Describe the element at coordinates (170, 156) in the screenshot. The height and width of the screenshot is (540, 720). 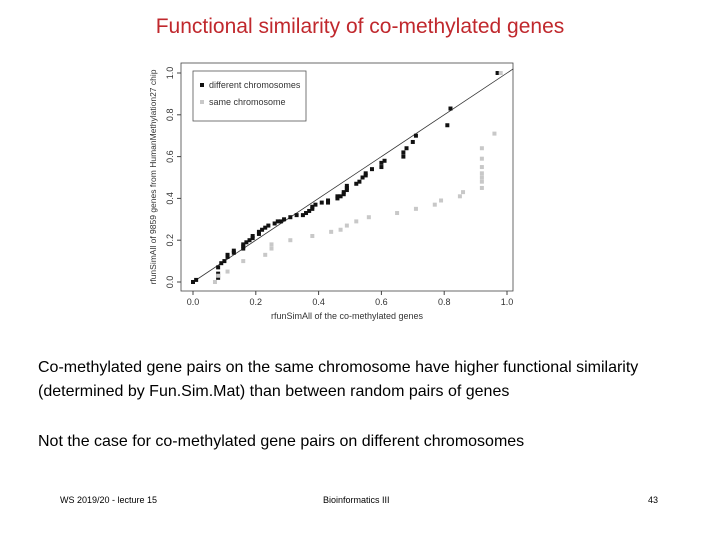
I see `y-tick-label: 0.6` at that location.